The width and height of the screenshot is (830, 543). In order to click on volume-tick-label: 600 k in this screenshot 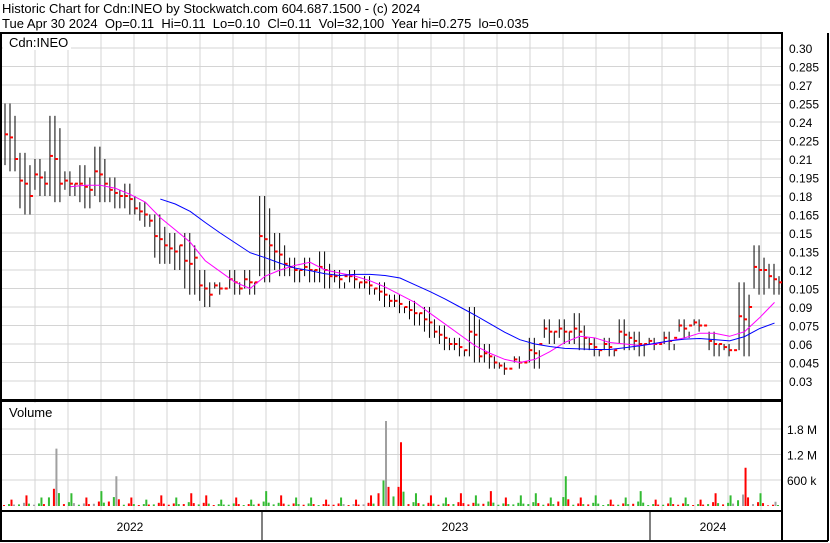, I will do `click(802, 481)`.